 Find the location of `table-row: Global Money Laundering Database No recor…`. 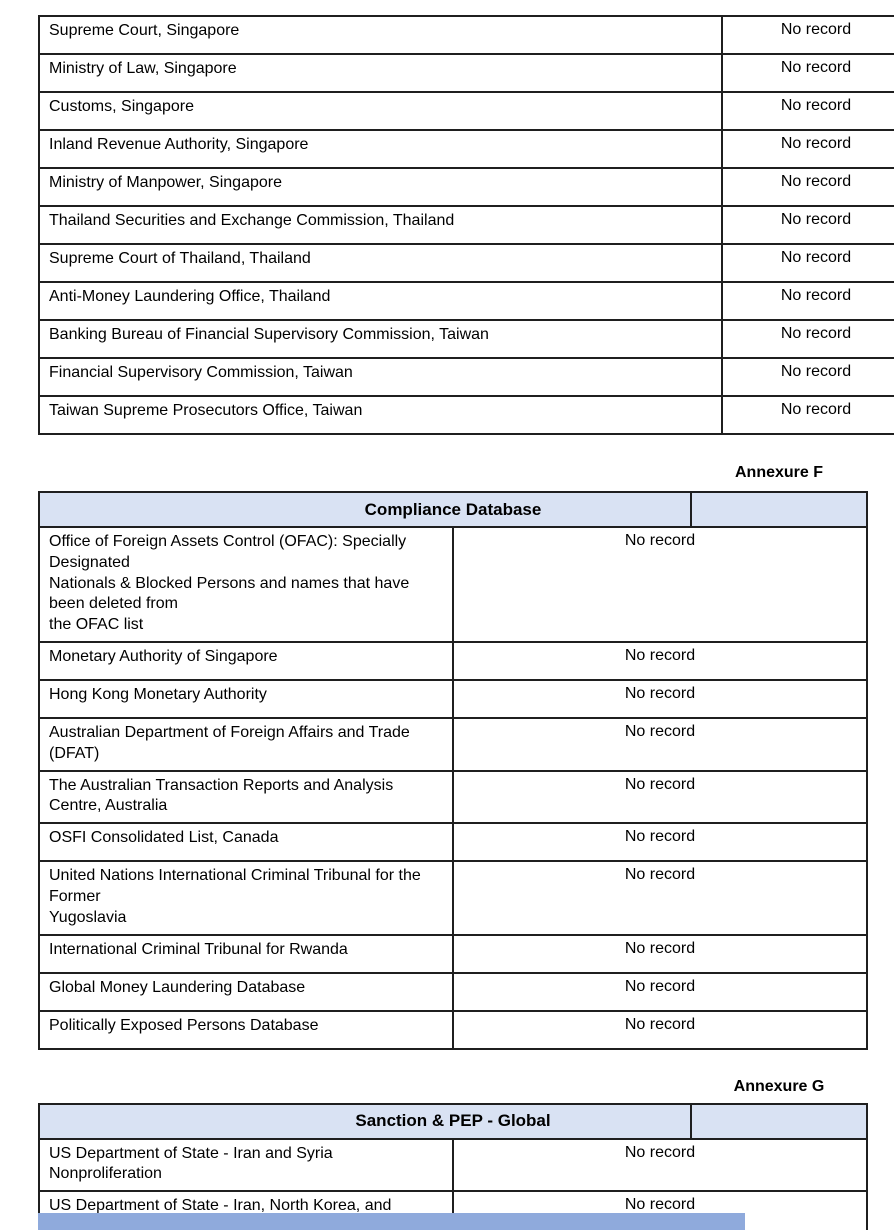

table-row: Global Money Laundering Database No recor… is located at coordinates (453, 991).